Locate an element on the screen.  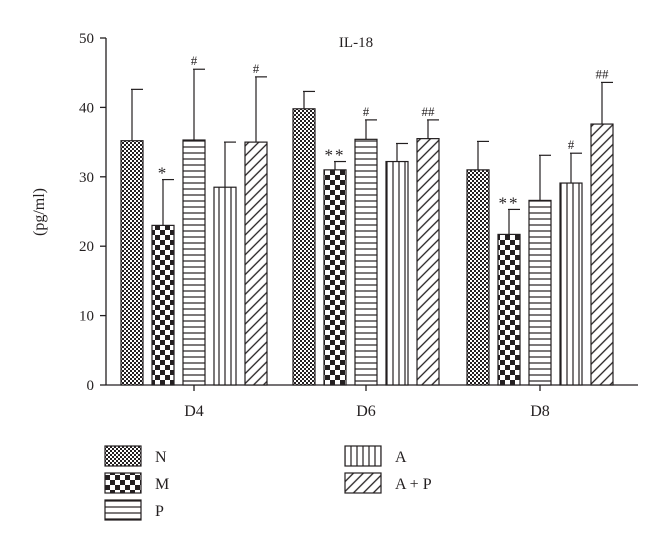
bar-a-d4 is located at coordinates (225, 286).